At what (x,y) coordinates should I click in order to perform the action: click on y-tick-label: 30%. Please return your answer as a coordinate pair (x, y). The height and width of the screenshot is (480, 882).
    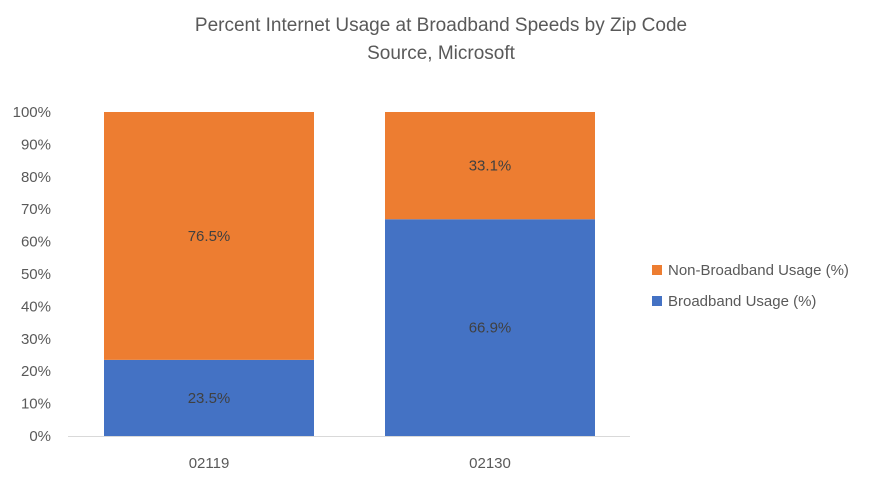
    Looking at the image, I should click on (36, 339).